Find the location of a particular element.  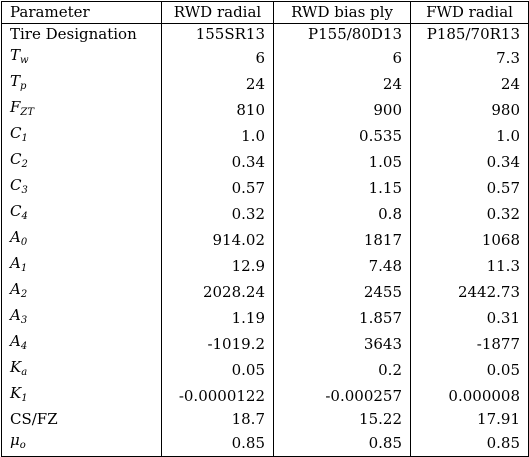

value-cell: -0.000257 is located at coordinates (342, 396).